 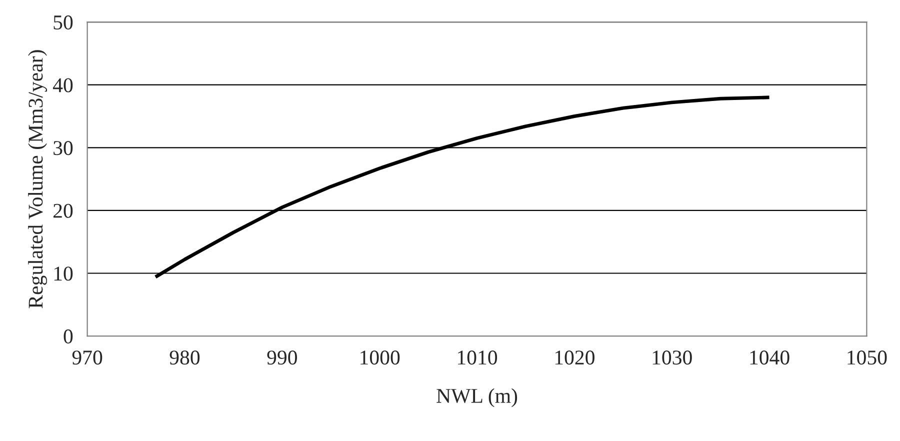 I want to click on x-tick-label: 1050, so click(x=867, y=357).